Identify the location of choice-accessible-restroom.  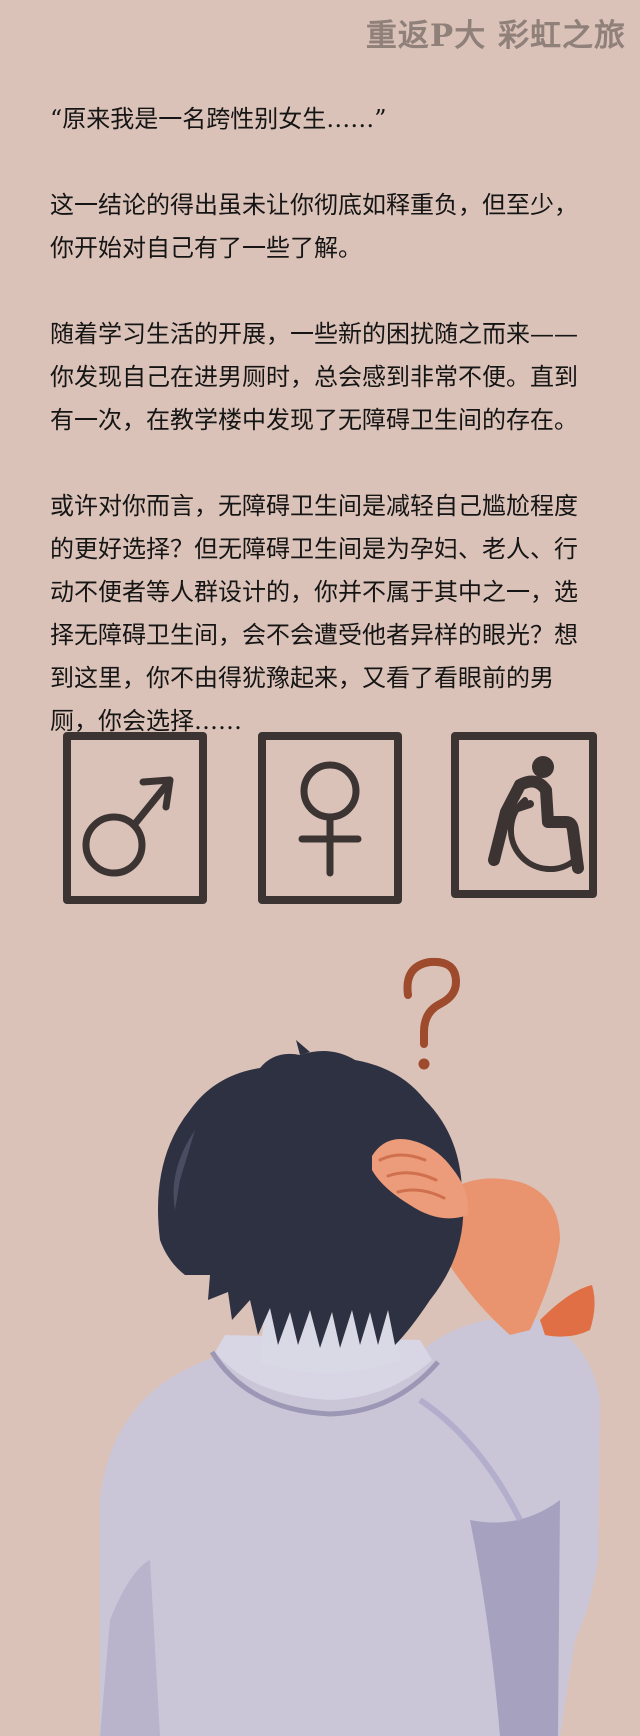
(524, 815).